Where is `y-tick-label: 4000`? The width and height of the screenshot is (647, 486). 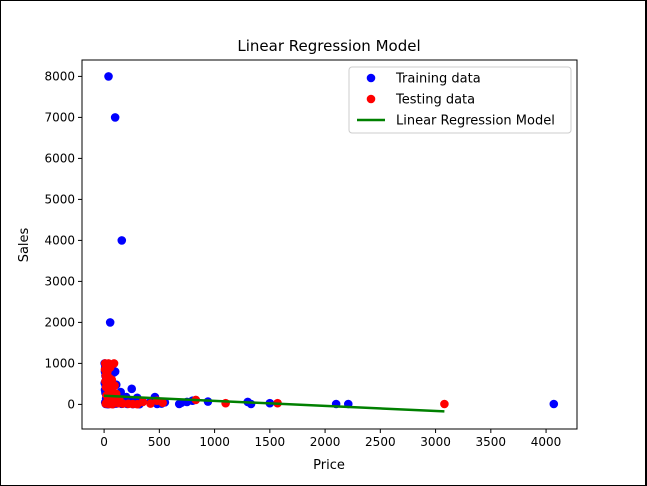 y-tick-label: 4000 is located at coordinates (59, 240).